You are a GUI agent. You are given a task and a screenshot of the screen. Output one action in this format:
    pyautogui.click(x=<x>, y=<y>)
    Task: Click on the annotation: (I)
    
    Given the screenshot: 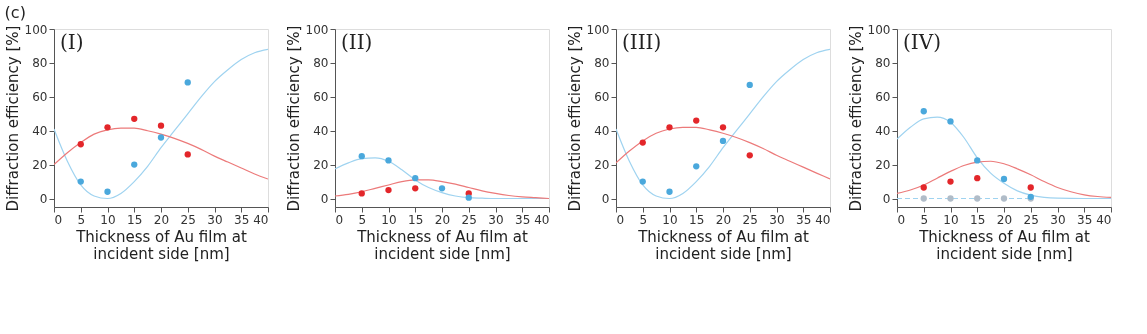 What is the action you would take?
    pyautogui.click(x=72, y=42)
    